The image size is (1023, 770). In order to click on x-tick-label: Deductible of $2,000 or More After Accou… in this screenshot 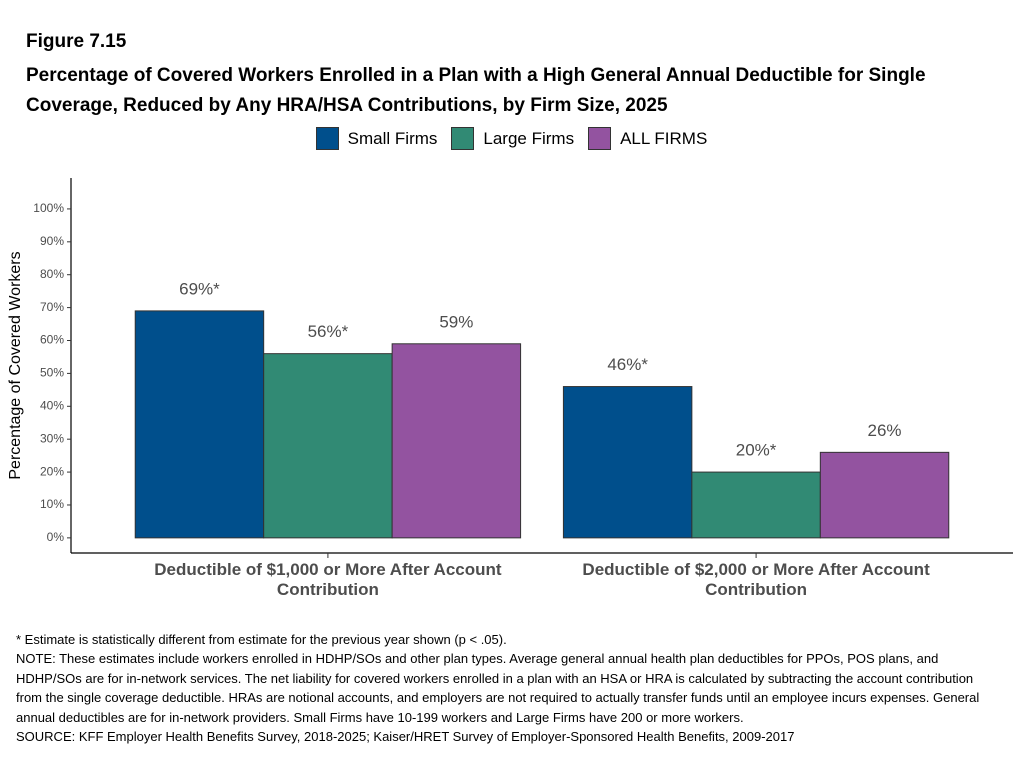, I will do `click(756, 579)`.